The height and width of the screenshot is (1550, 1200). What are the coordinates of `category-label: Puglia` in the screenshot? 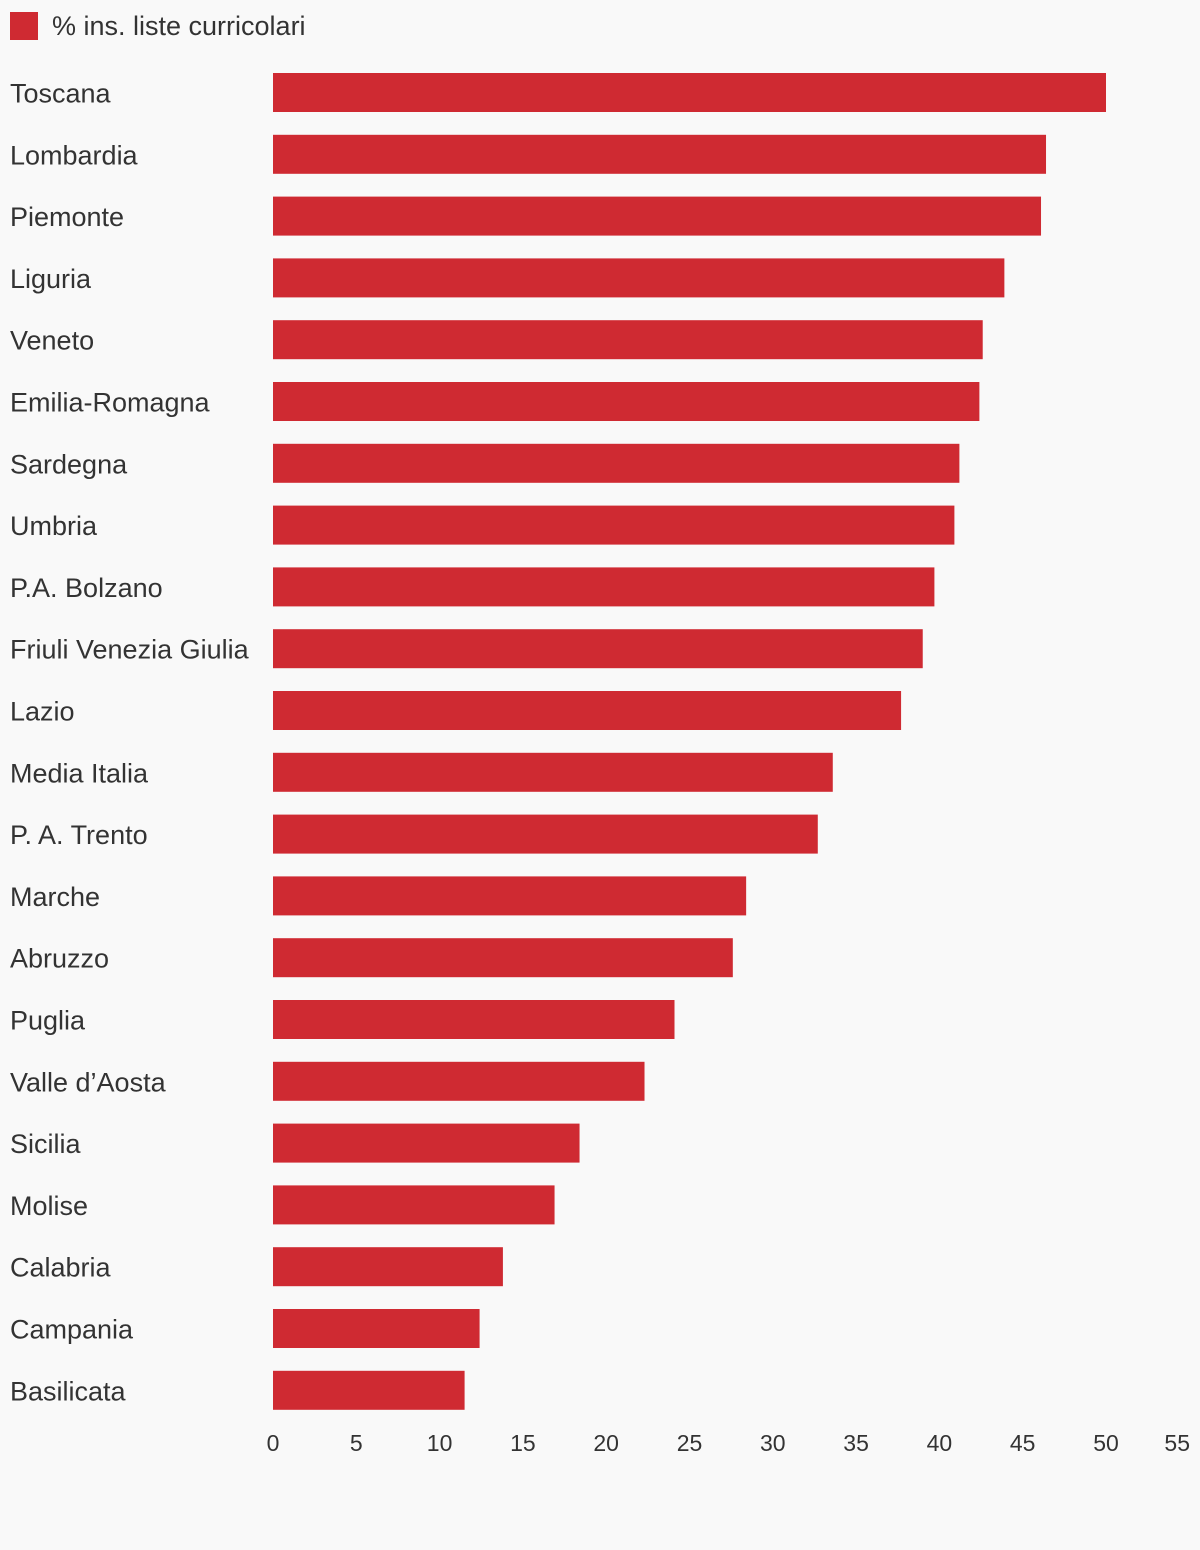 It's located at (48, 1021).